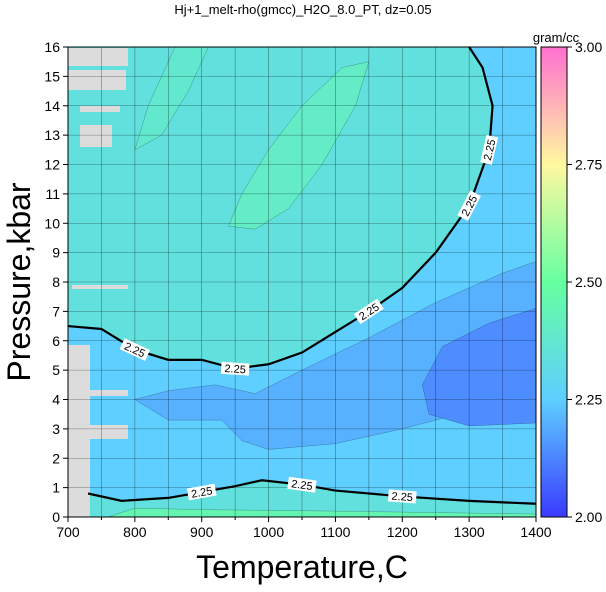 This screenshot has width=606, height=592. What do you see at coordinates (268, 532) in the screenshot?
I see `x-tick-label: 1000` at bounding box center [268, 532].